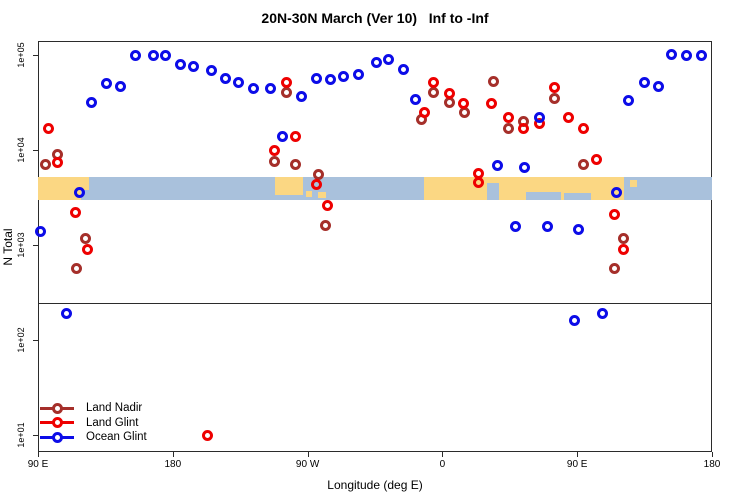  I want to click on chart-title: 20N-30N March (Ver 10) Inf to -Inf, so click(375, 18).